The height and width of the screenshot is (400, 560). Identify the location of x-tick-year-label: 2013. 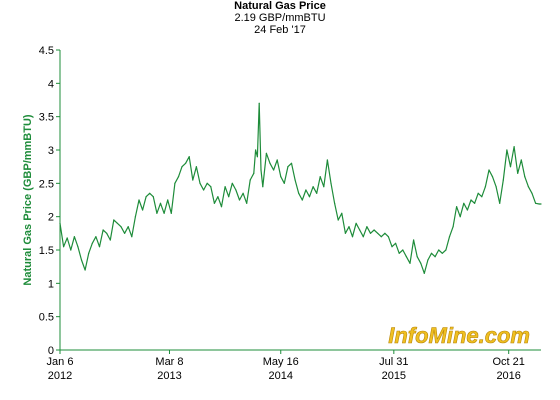
(169, 376).